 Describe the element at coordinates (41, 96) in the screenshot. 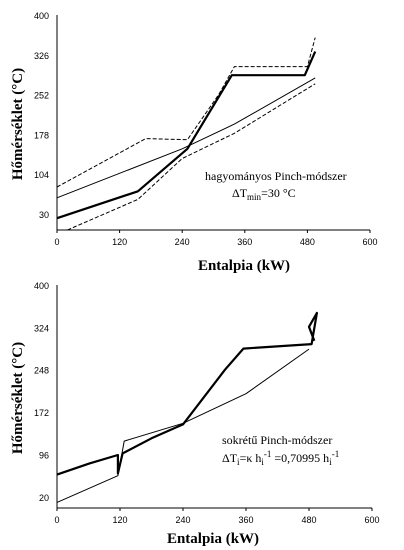

I see `y-tick-label: 252` at that location.